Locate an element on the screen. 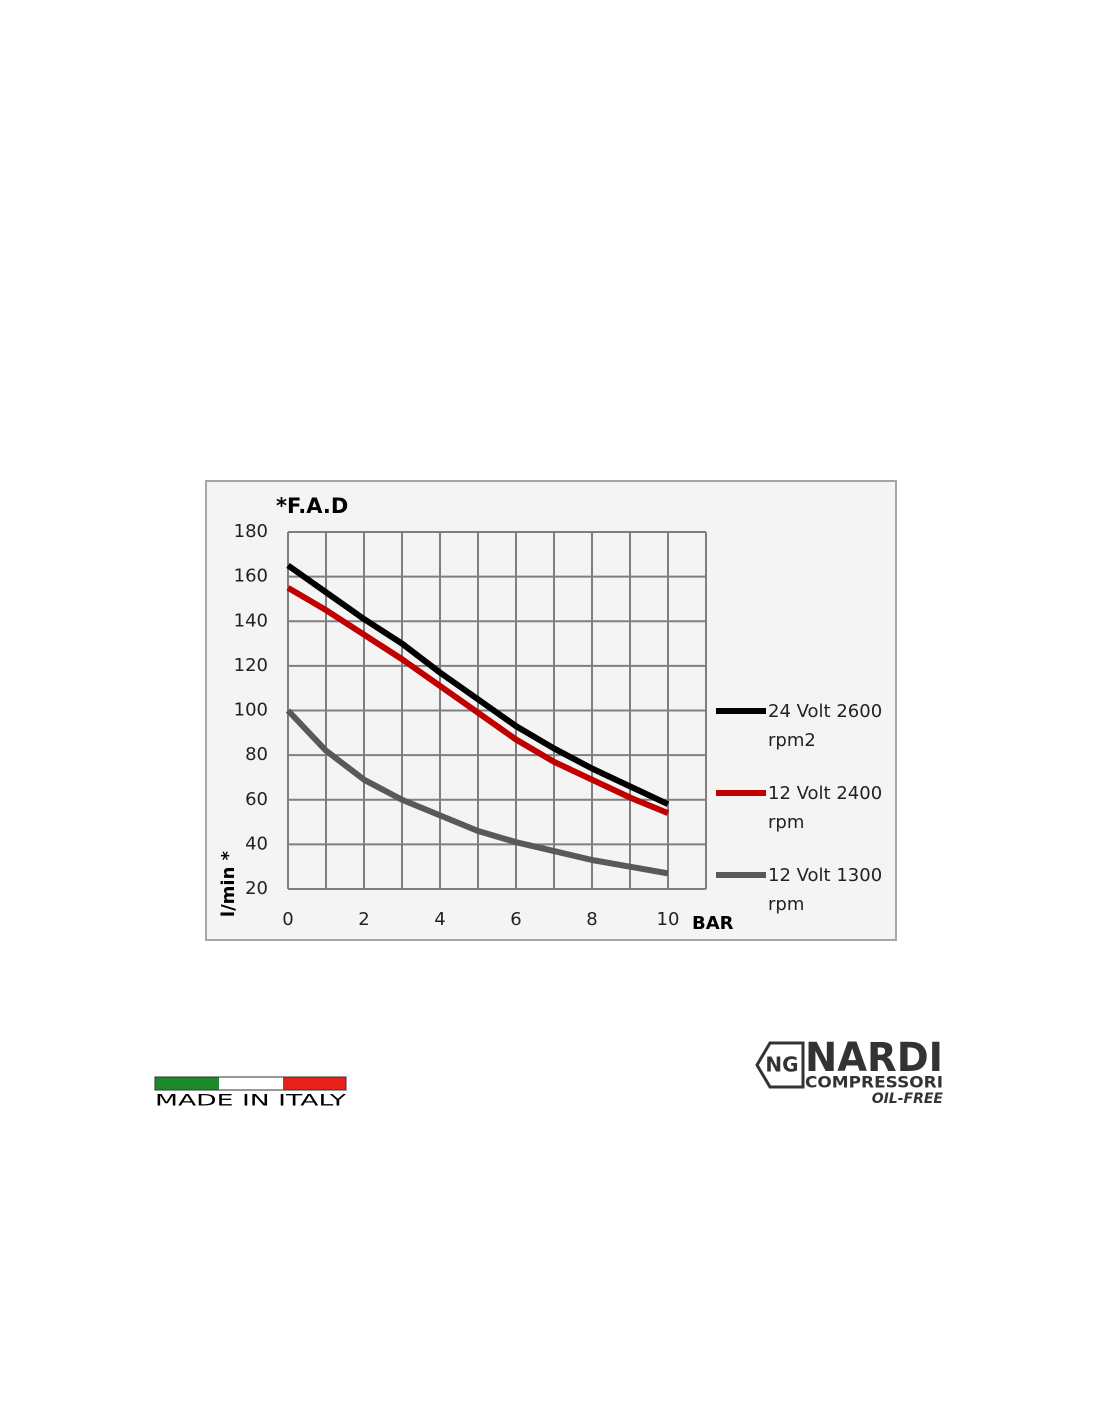 Image resolution: width=1100 pixels, height=1422 pixels. legend-item: 12 Volt 1300 rpm is located at coordinates (806, 902).